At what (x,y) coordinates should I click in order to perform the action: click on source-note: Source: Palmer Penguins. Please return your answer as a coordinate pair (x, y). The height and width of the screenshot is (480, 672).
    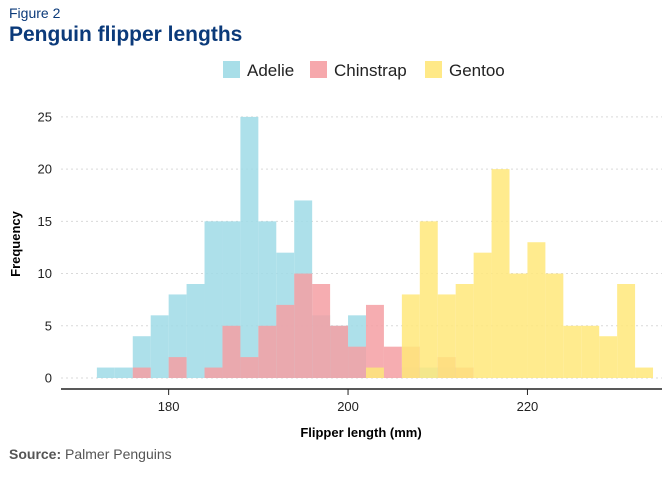
    Looking at the image, I should click on (90, 454).